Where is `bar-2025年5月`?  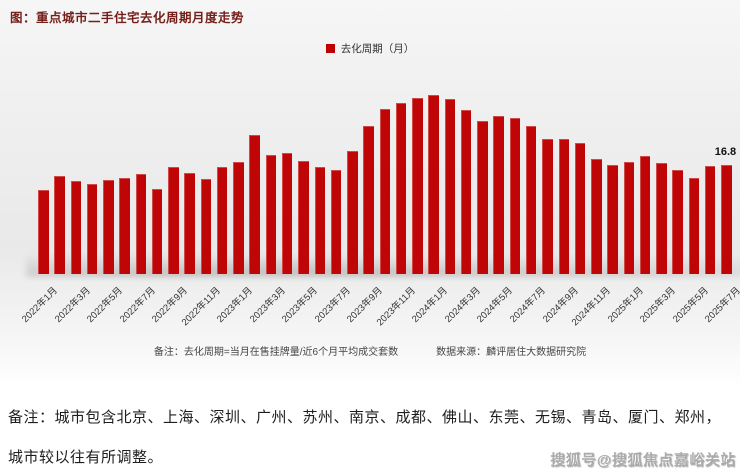 bar-2025年5月 is located at coordinates (694, 225).